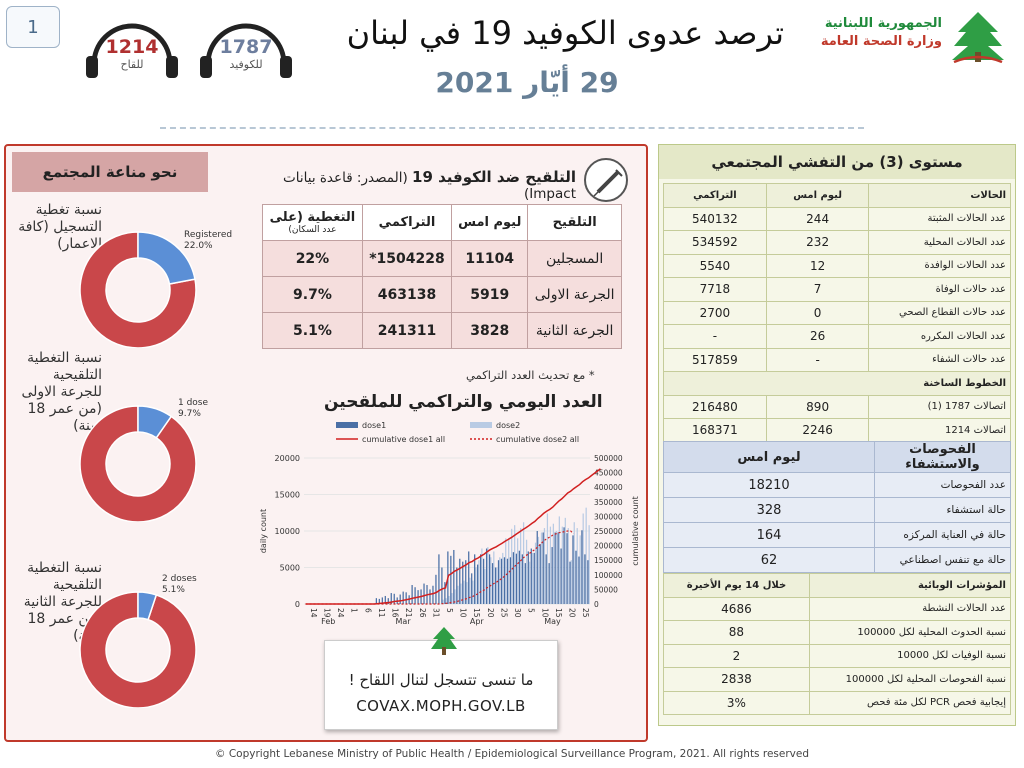 Image resolution: width=1024 pixels, height=768 pixels. Describe the element at coordinates (33, 27) in the screenshot. I see `page-number: 1` at that location.